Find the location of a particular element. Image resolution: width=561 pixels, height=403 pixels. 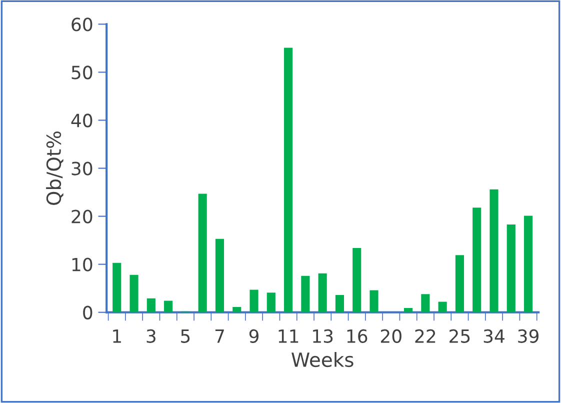

x-tick-label: 25 is located at coordinates (460, 336).